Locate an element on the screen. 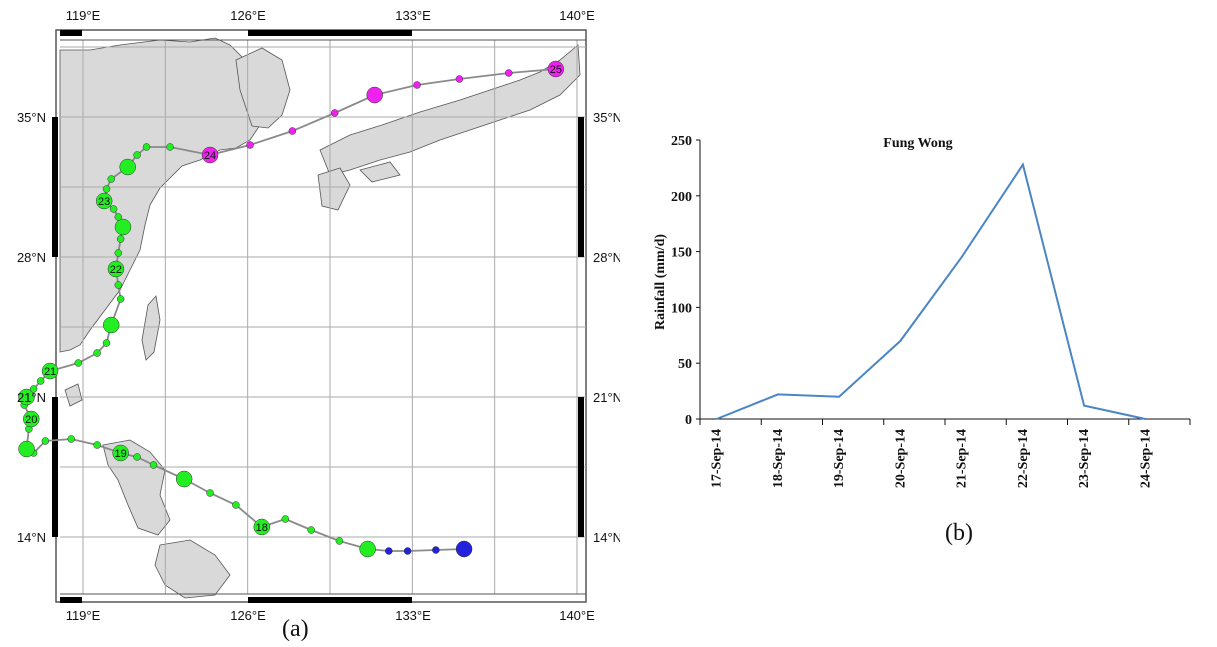 This screenshot has width=1217, height=647. y-tick-label: 200 is located at coordinates (681, 197).